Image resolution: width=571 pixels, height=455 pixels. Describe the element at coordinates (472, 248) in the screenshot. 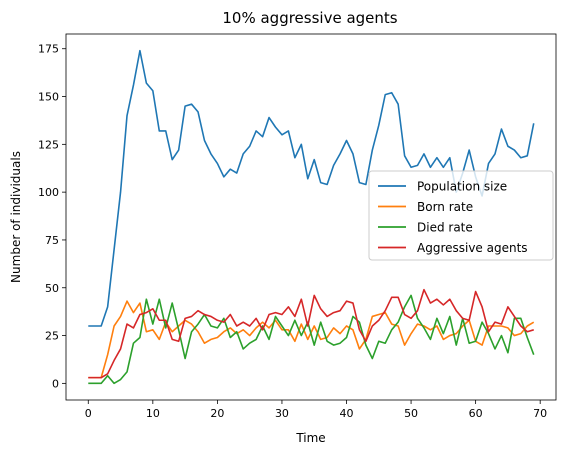

I see `legend-label: Aggressive agents` at that location.